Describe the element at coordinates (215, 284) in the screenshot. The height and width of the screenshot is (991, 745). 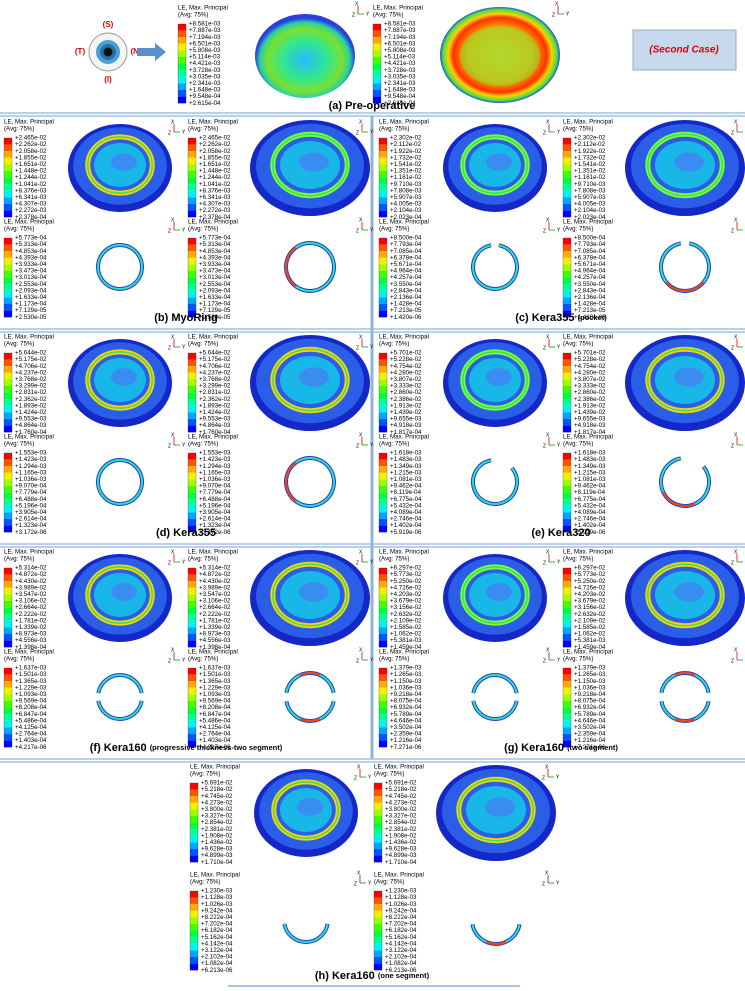
I see `legend-value: +2.553e-04` at that location.